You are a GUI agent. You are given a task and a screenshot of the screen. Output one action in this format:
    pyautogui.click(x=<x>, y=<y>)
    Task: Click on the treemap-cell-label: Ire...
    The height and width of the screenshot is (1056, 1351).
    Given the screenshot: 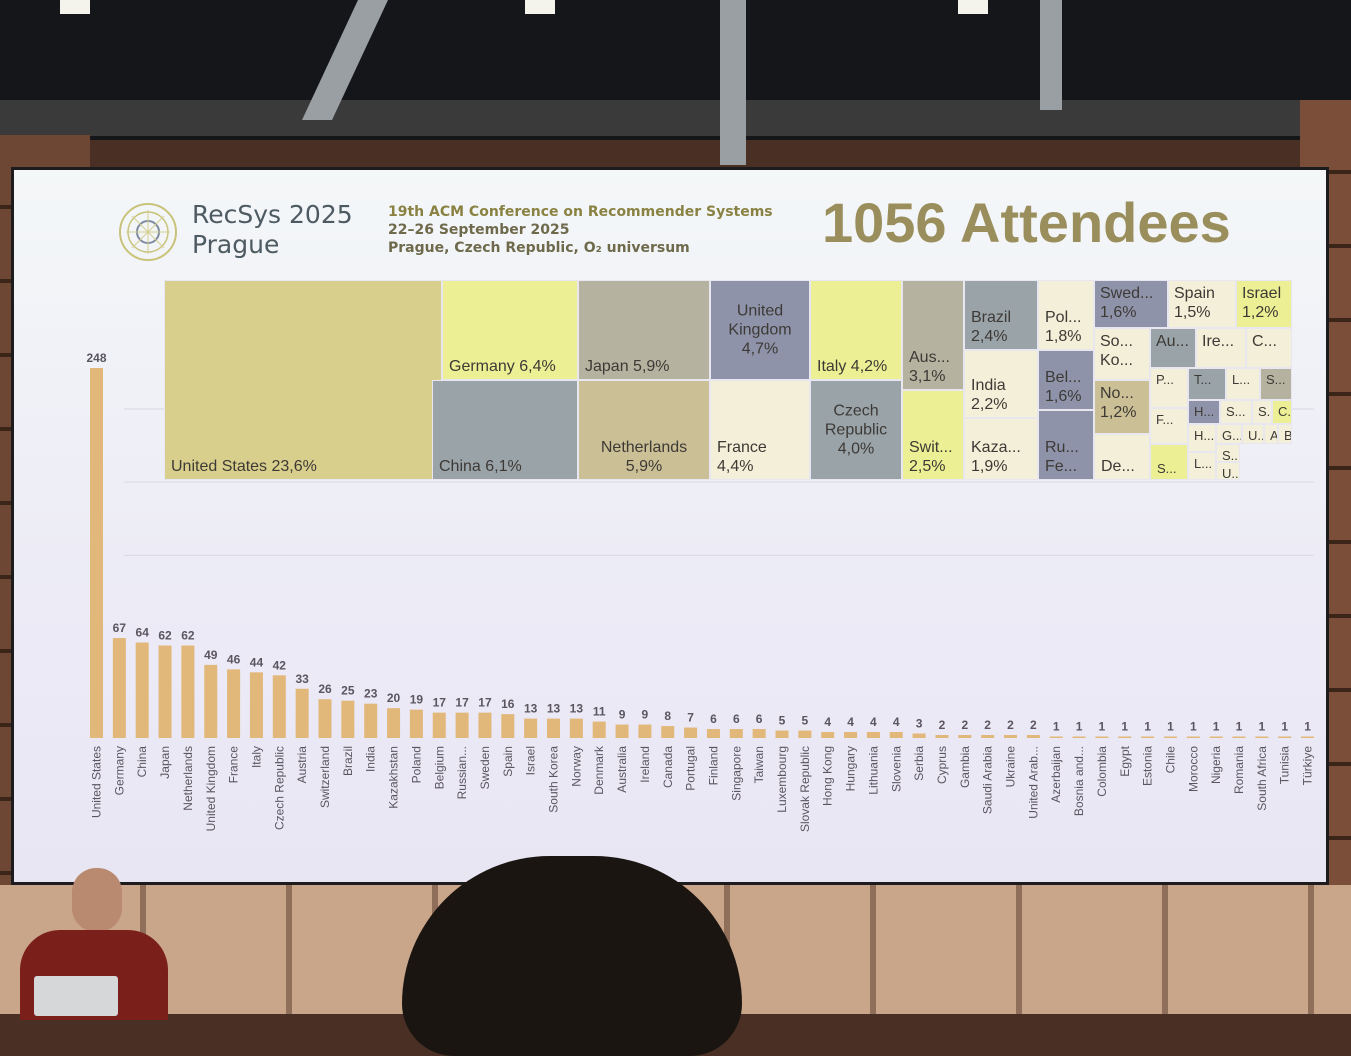 What is the action you would take?
    pyautogui.click(x=1218, y=341)
    